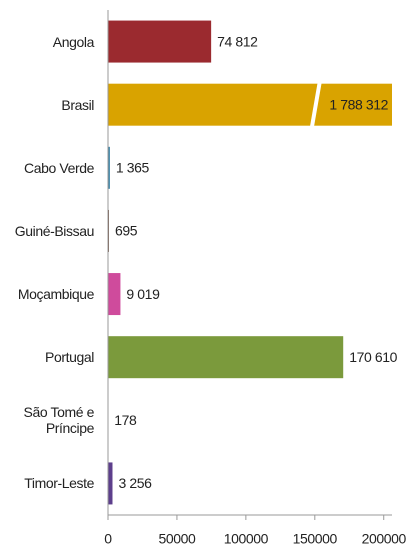 This screenshot has height=551, width=411. What do you see at coordinates (237, 41) in the screenshot?
I see `value-label: 74 812` at bounding box center [237, 41].